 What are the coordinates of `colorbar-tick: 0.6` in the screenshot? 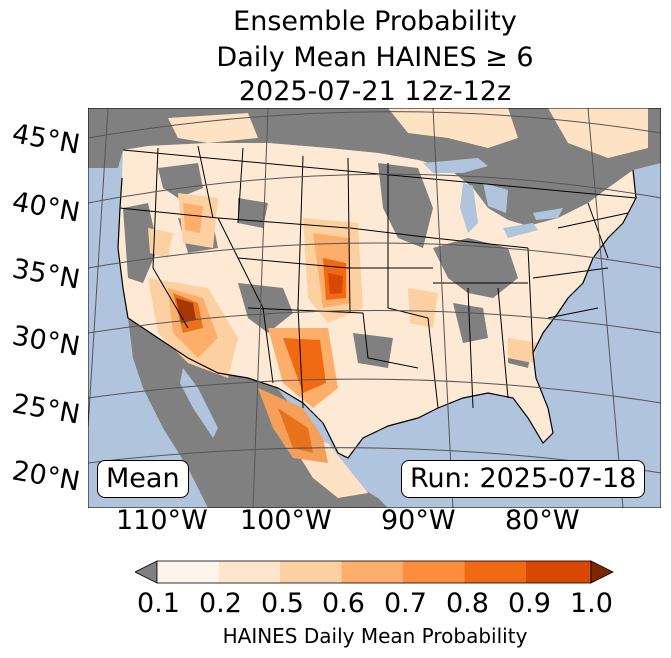 It's located at (343, 603).